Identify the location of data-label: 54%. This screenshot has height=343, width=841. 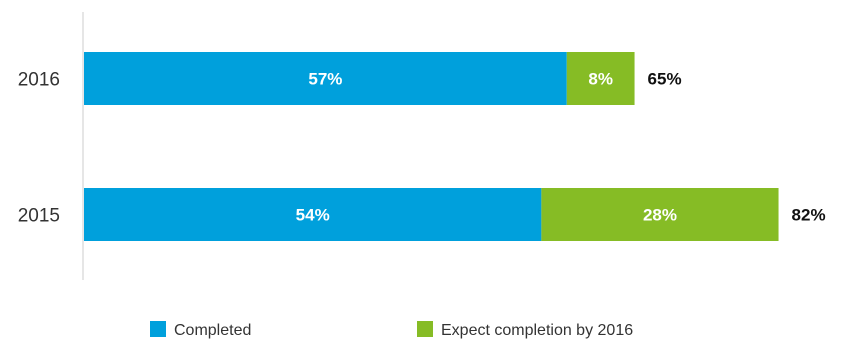
(313, 215).